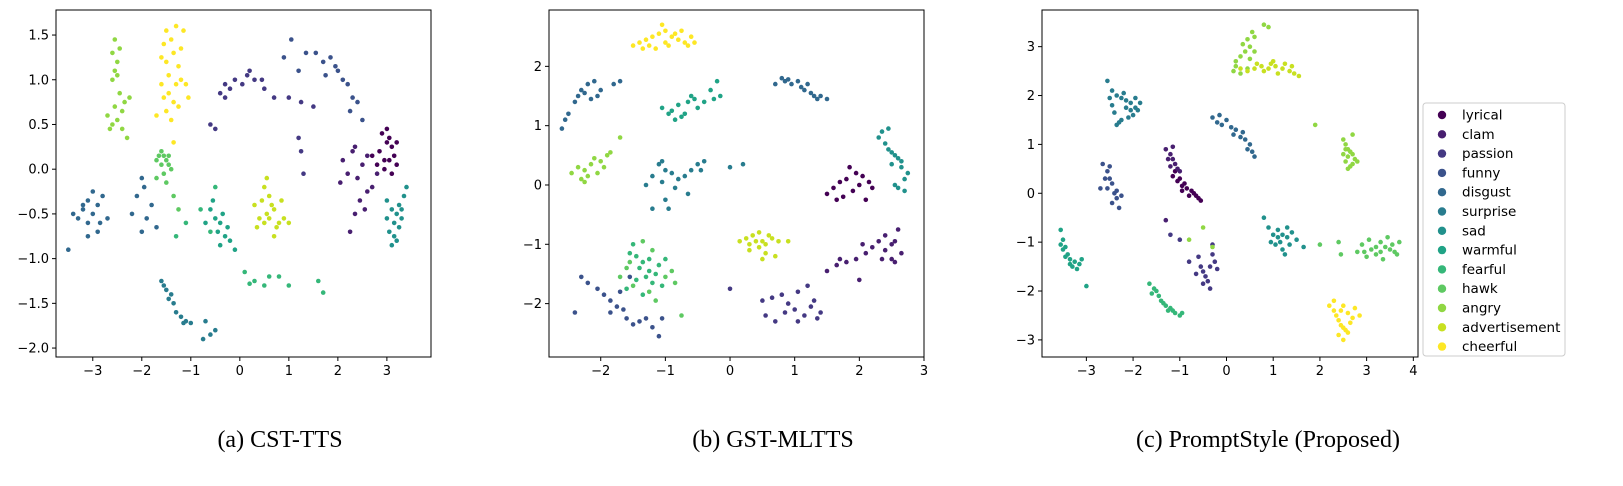 The width and height of the screenshot is (1623, 486). I want to click on legend-label: angry, so click(1481, 309).